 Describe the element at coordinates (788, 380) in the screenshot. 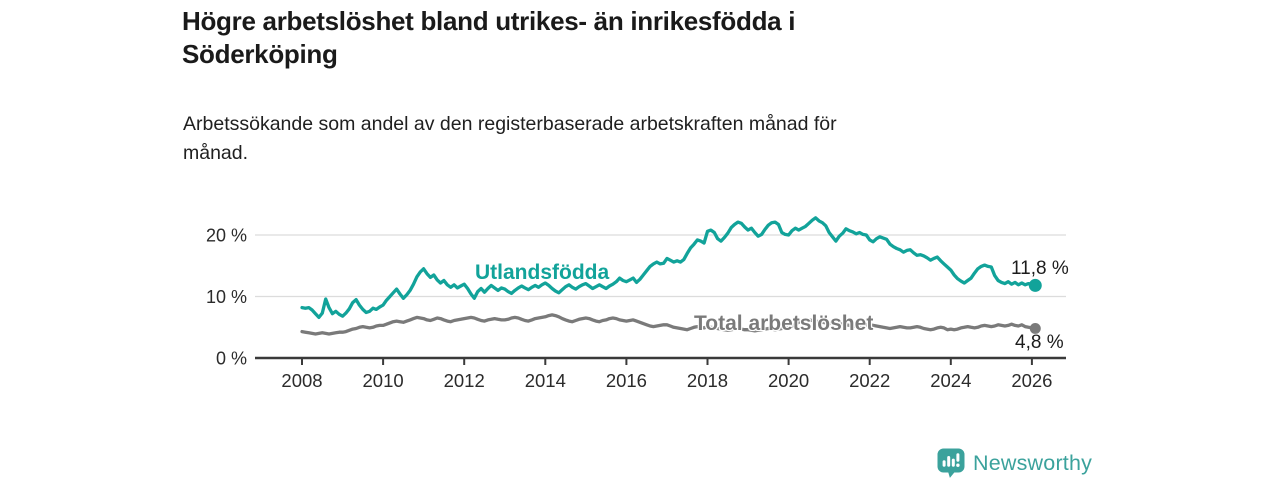

I see `svg-text: 2020` at that location.